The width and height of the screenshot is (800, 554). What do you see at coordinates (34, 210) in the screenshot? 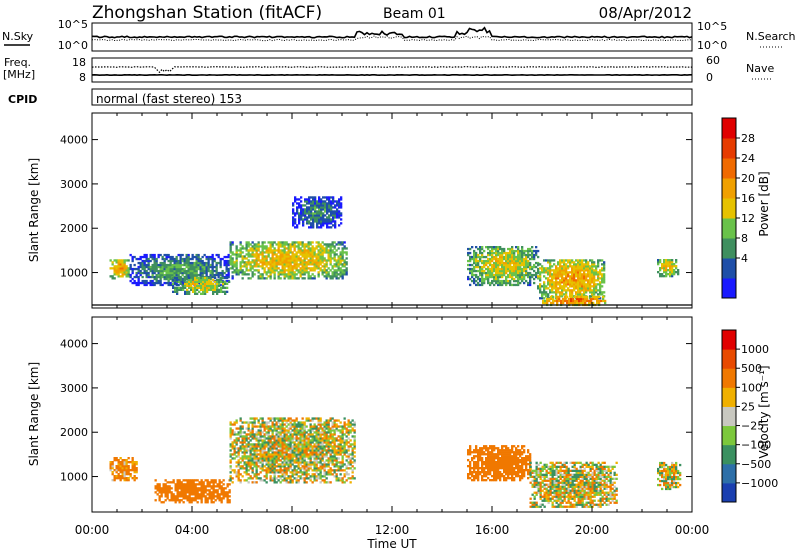
I see `power-ylabel: Slant Range [km]` at bounding box center [34, 210].